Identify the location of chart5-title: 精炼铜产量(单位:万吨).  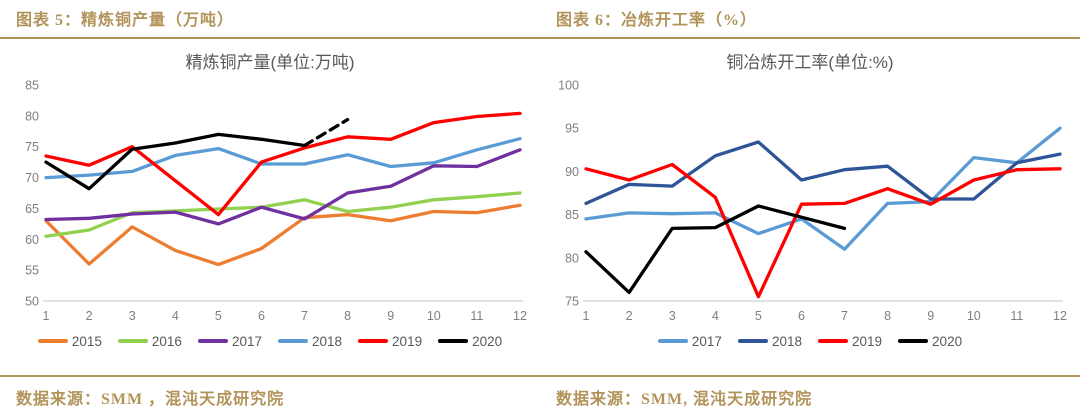
(270, 62).